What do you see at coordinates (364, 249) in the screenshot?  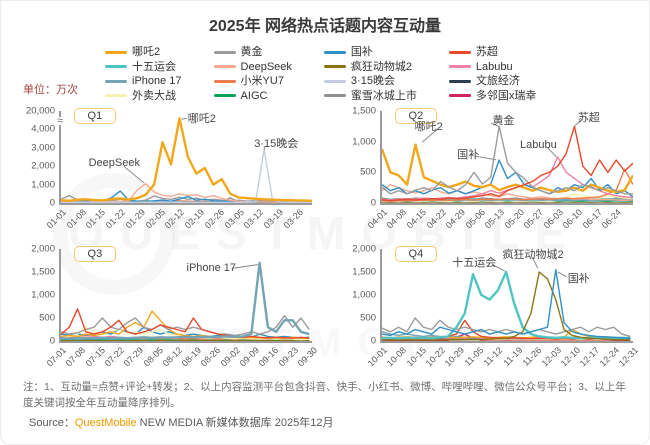 I see `y-axis-label: 2,000` at bounding box center [364, 249].